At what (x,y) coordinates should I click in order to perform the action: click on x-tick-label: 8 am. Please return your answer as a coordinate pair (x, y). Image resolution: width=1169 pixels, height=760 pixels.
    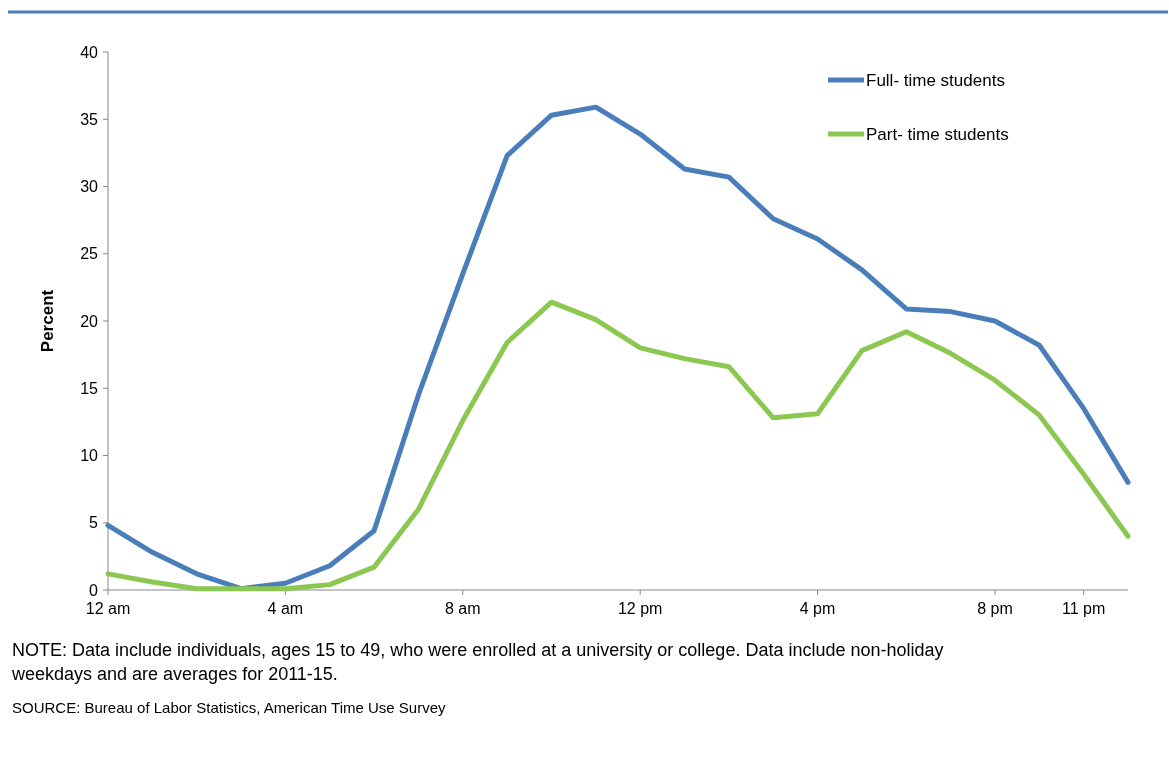
    Looking at the image, I should click on (462, 608).